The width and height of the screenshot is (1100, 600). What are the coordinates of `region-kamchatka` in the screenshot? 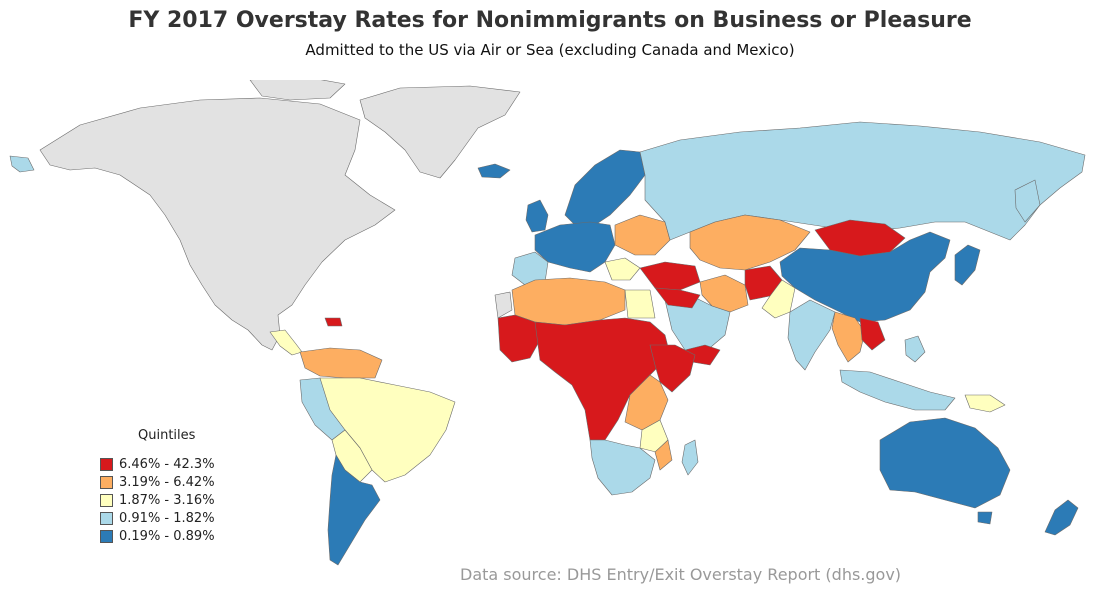 It's located at (1027, 201).